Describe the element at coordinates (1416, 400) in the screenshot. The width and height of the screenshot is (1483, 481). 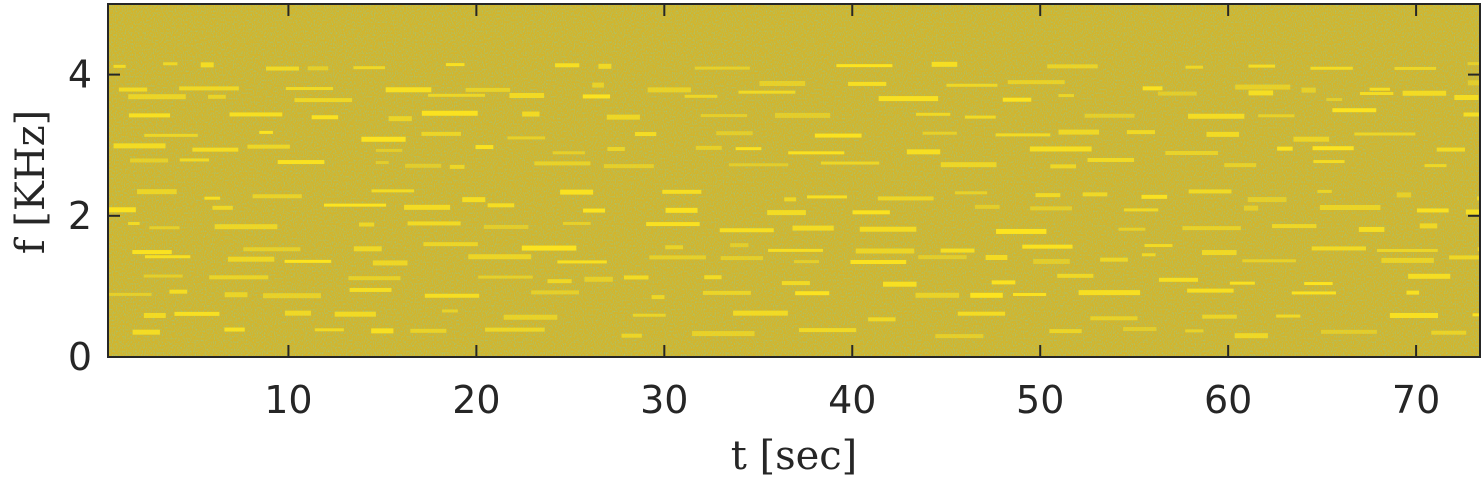
I see `x-tick-label: 70` at that location.